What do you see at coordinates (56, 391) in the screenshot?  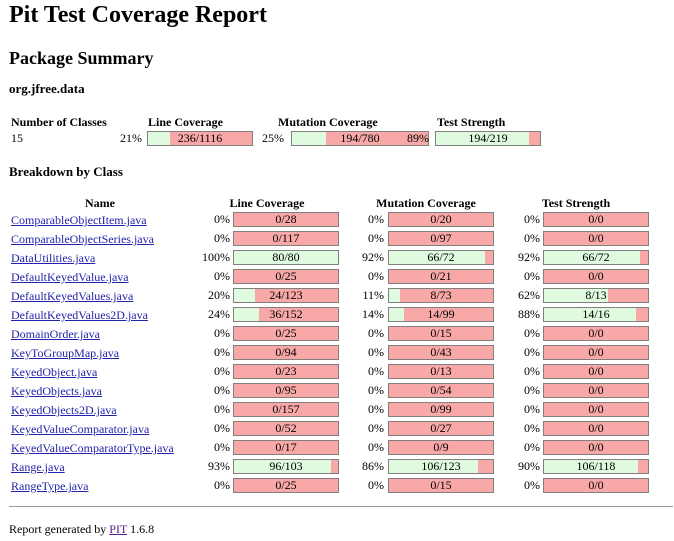 I see `class-link: KeyedObjects.java` at bounding box center [56, 391].